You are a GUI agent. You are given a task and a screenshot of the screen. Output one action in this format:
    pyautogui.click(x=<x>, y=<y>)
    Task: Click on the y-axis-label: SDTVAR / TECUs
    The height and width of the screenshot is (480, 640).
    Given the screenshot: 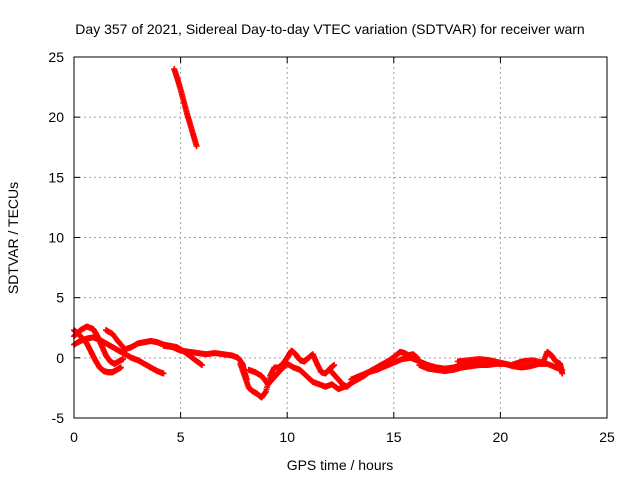 What is the action you would take?
    pyautogui.click(x=13, y=238)
    